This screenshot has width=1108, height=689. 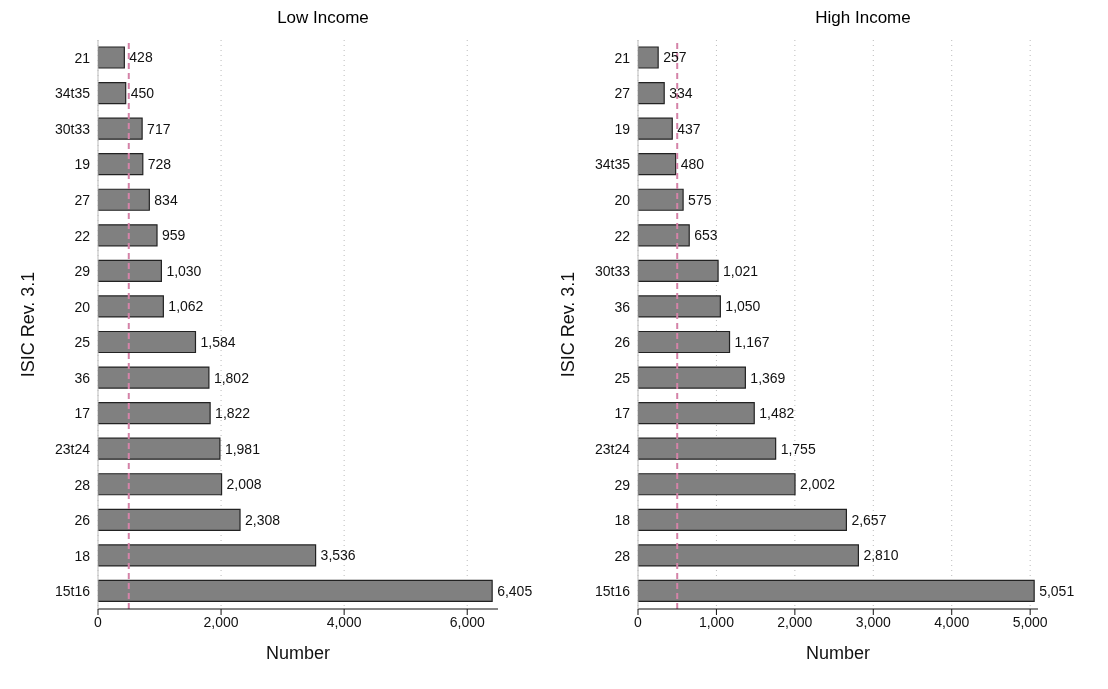 I want to click on data-label: 6,405, so click(x=515, y=590).